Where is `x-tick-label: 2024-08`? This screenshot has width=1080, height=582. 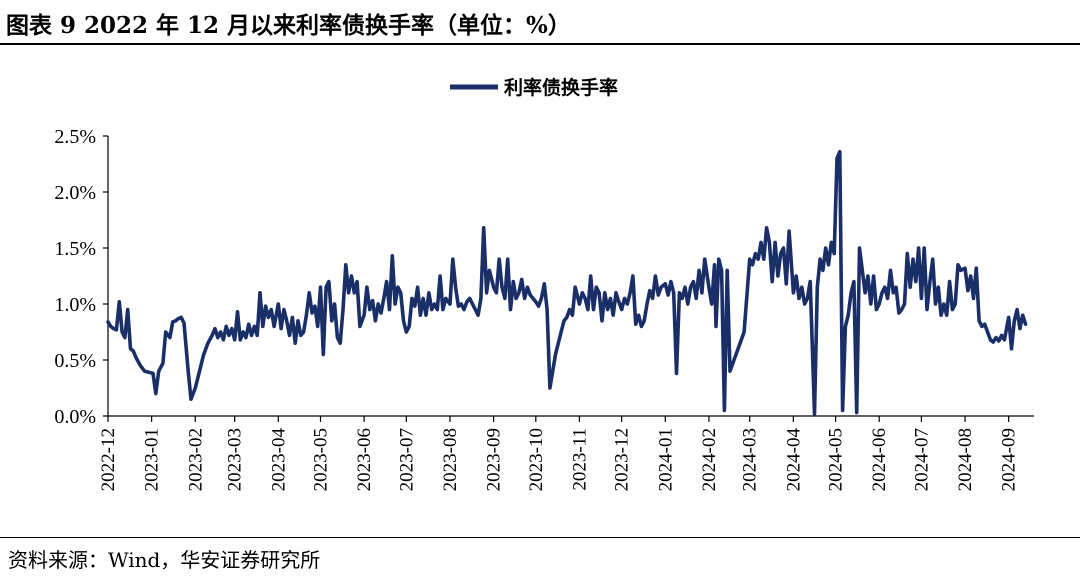
x-tick-label: 2024-08 is located at coordinates (965, 459).